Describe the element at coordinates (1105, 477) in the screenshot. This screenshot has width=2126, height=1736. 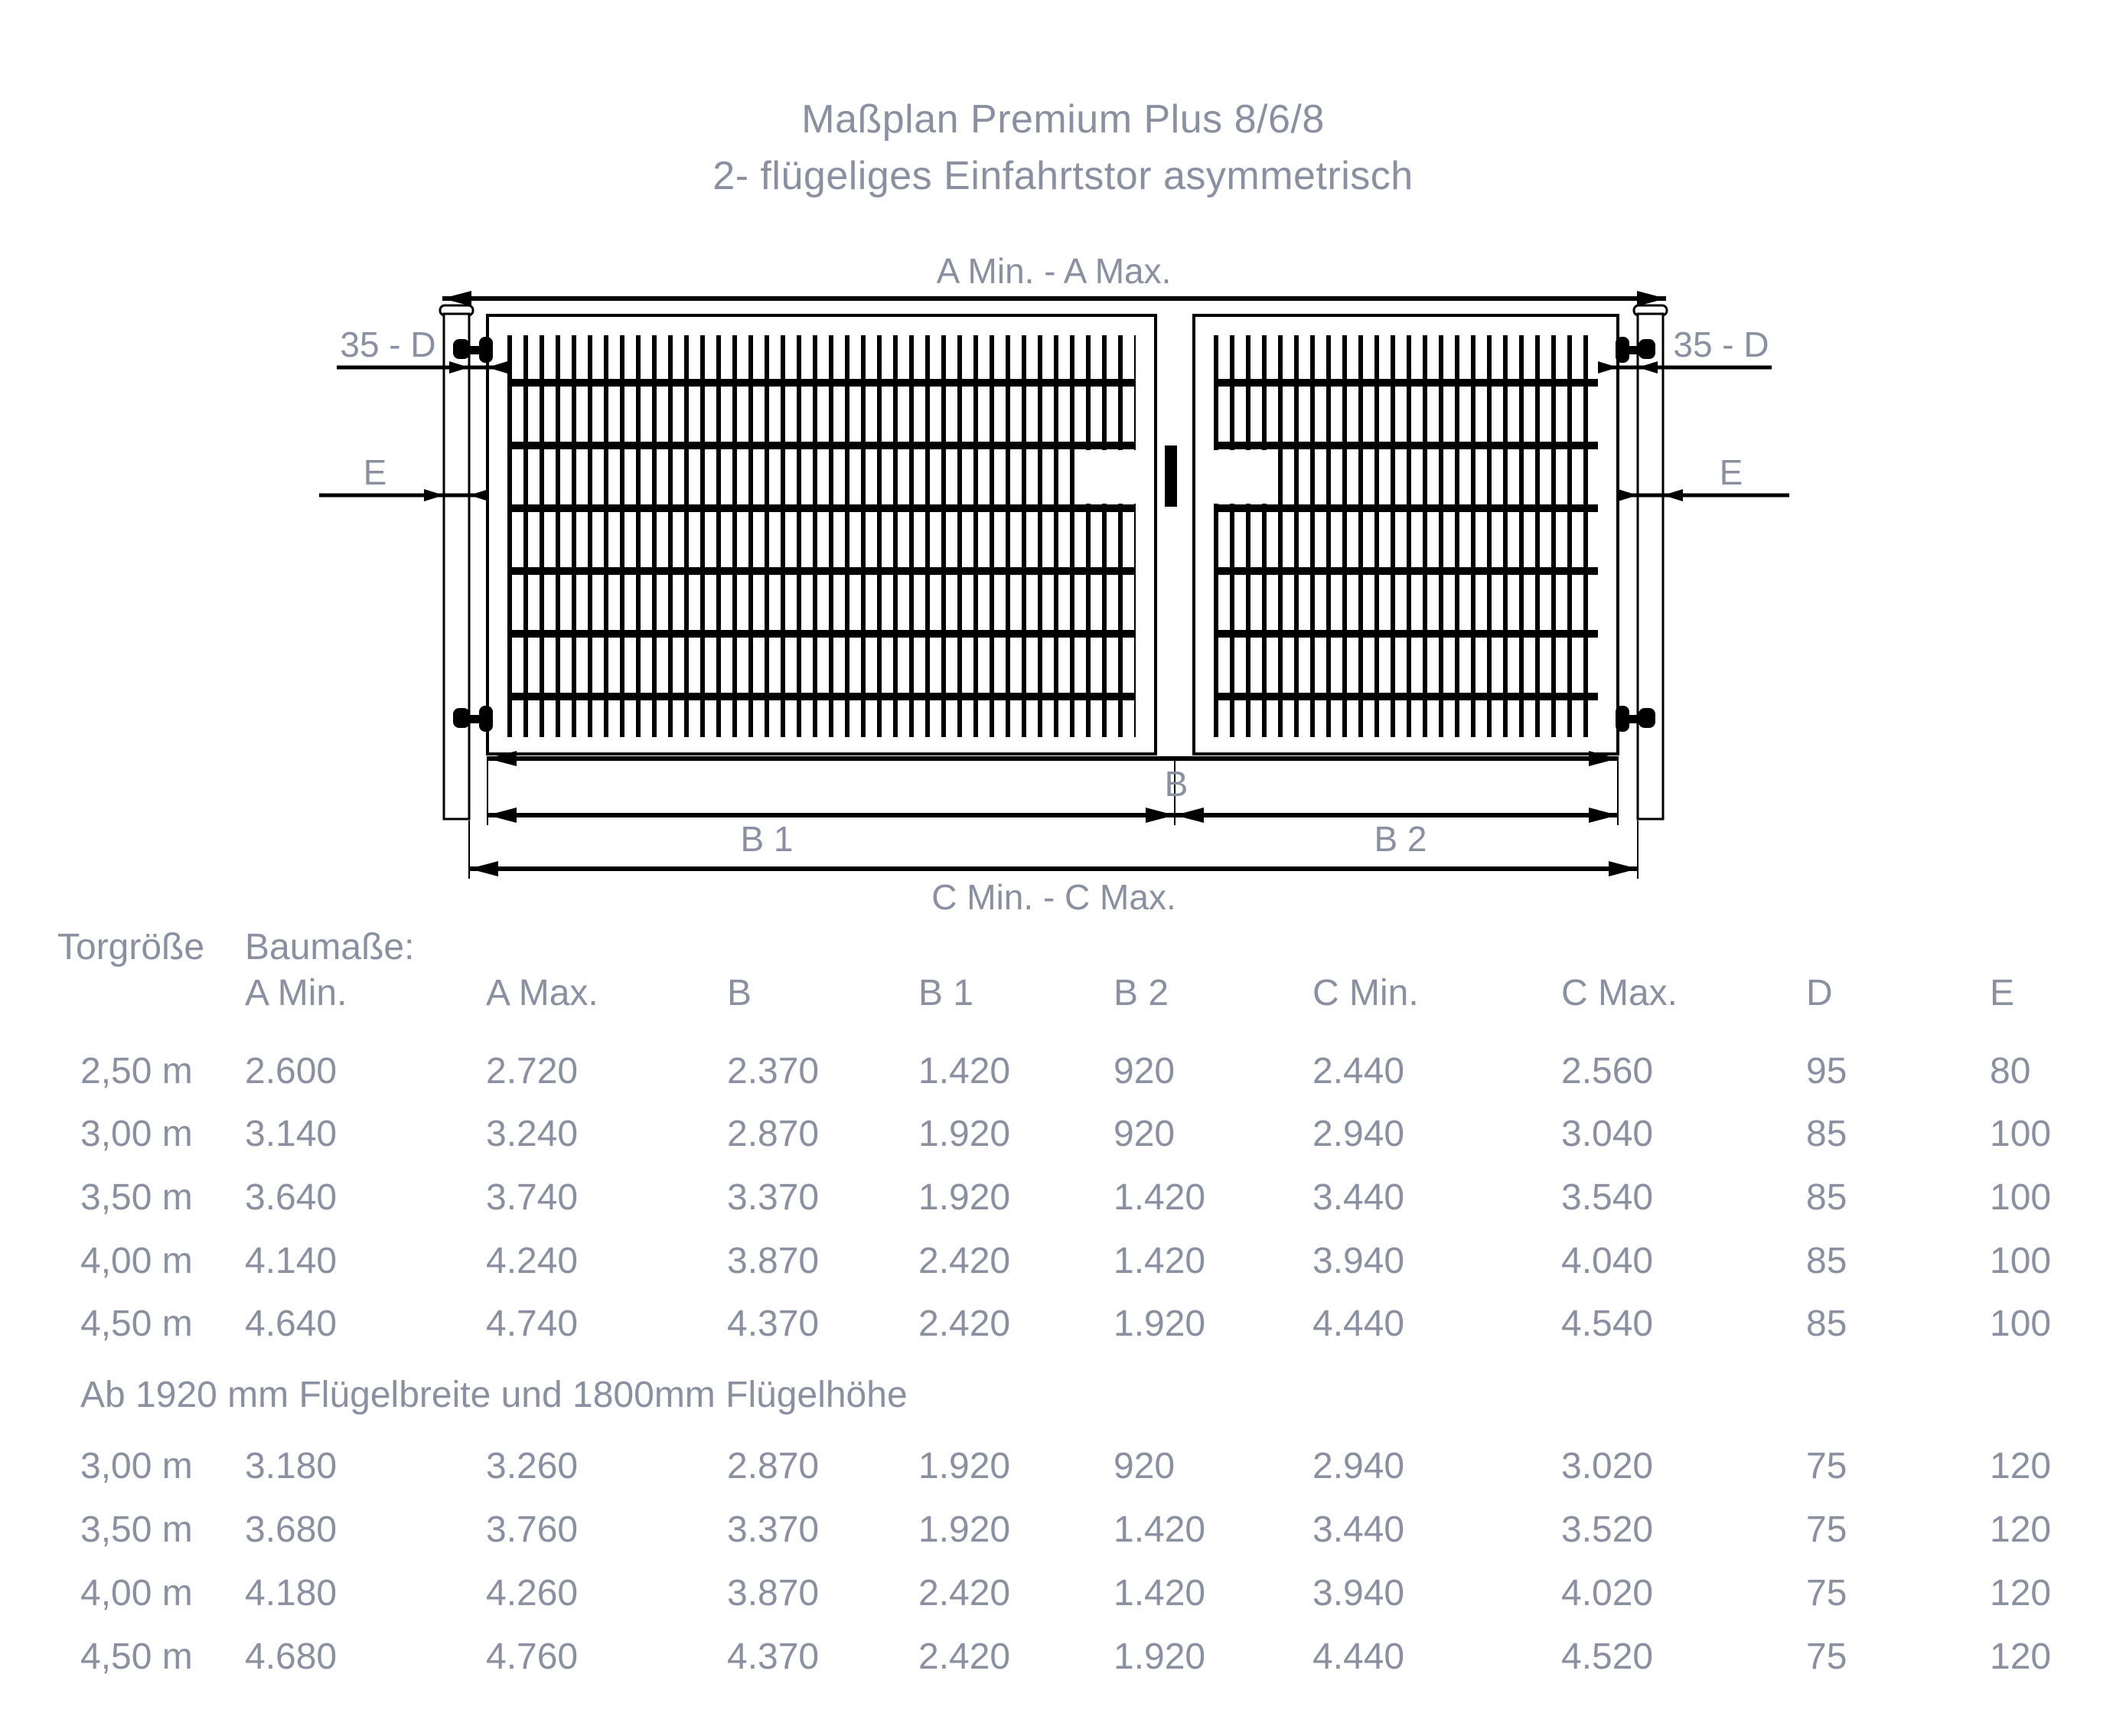
I see `left-lock-blank` at that location.